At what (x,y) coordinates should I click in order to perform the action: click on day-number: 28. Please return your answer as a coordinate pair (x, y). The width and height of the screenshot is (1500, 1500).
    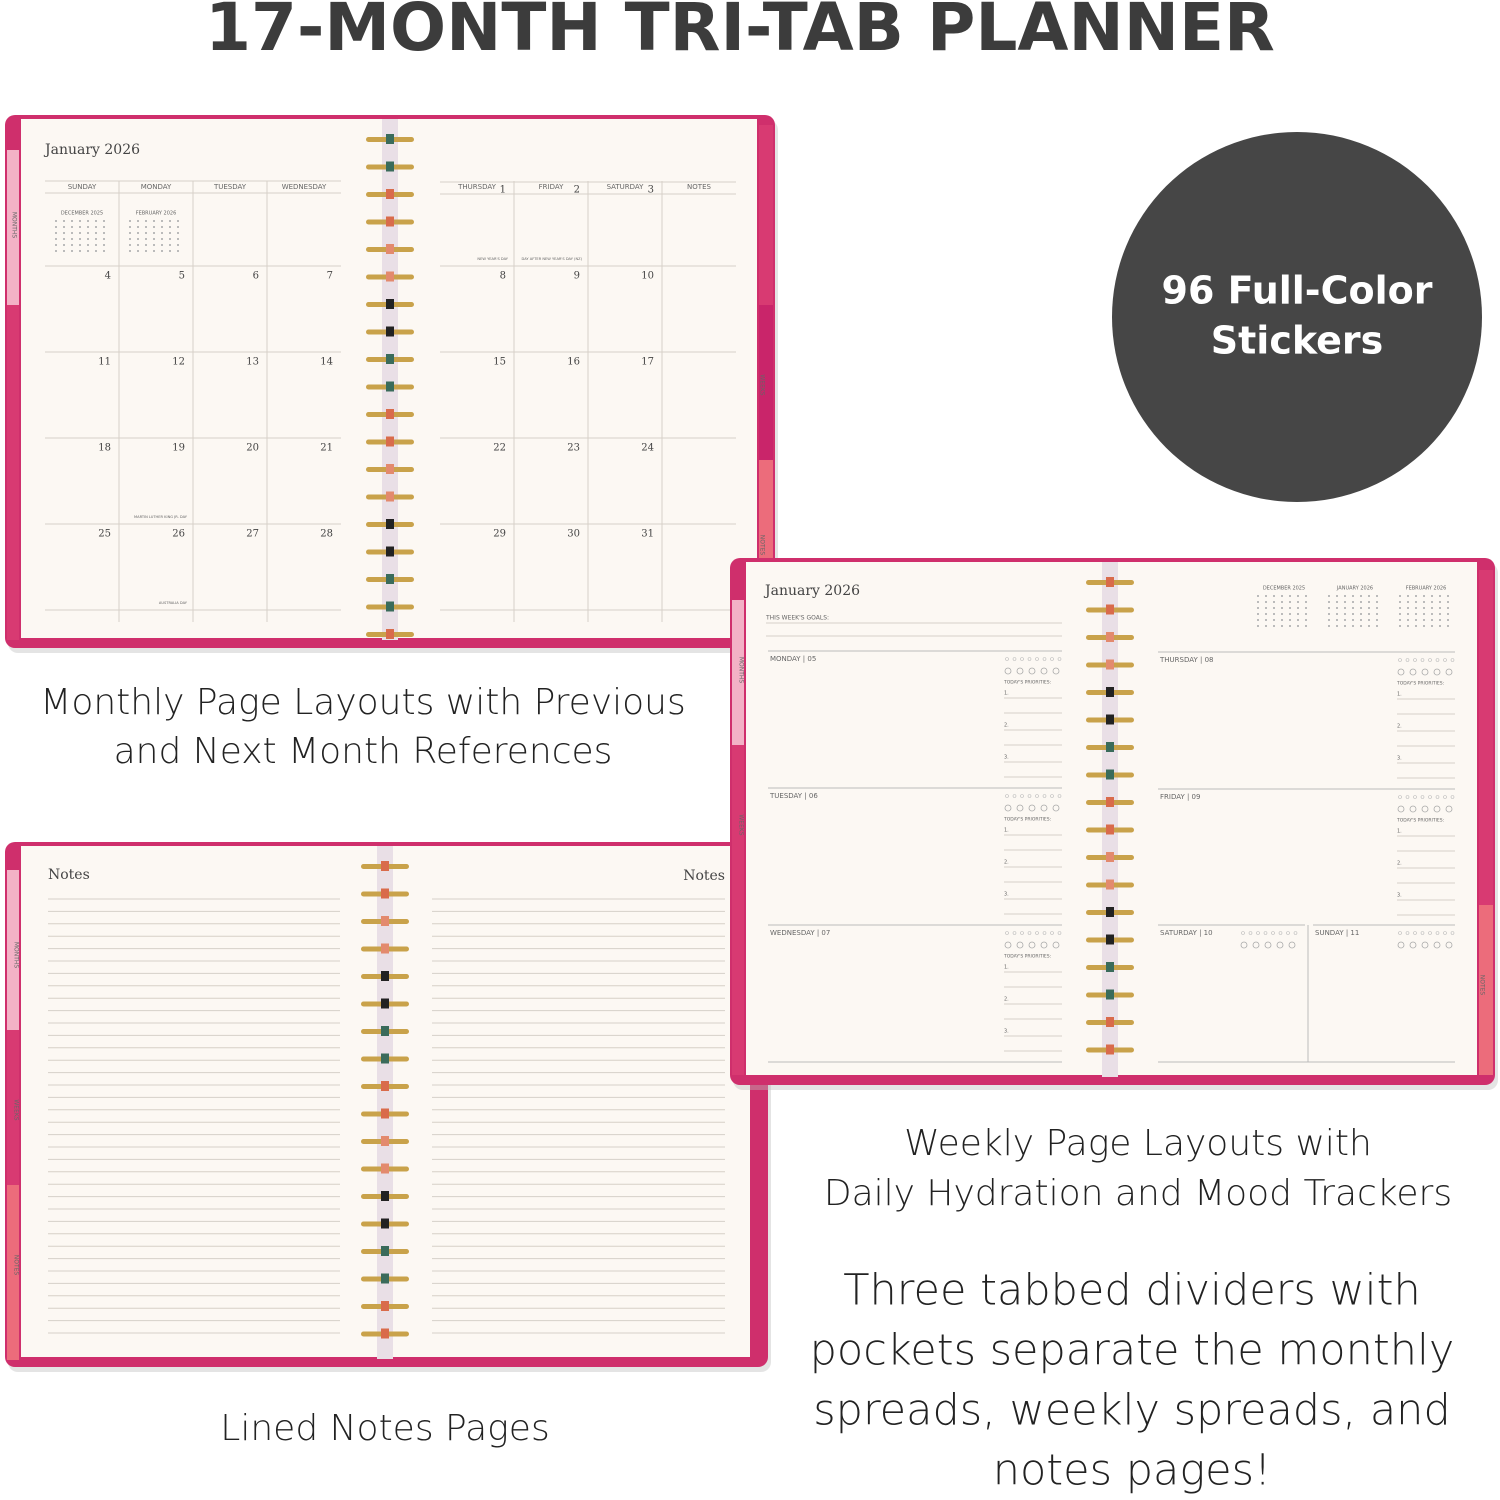
    Looking at the image, I should click on (326, 534).